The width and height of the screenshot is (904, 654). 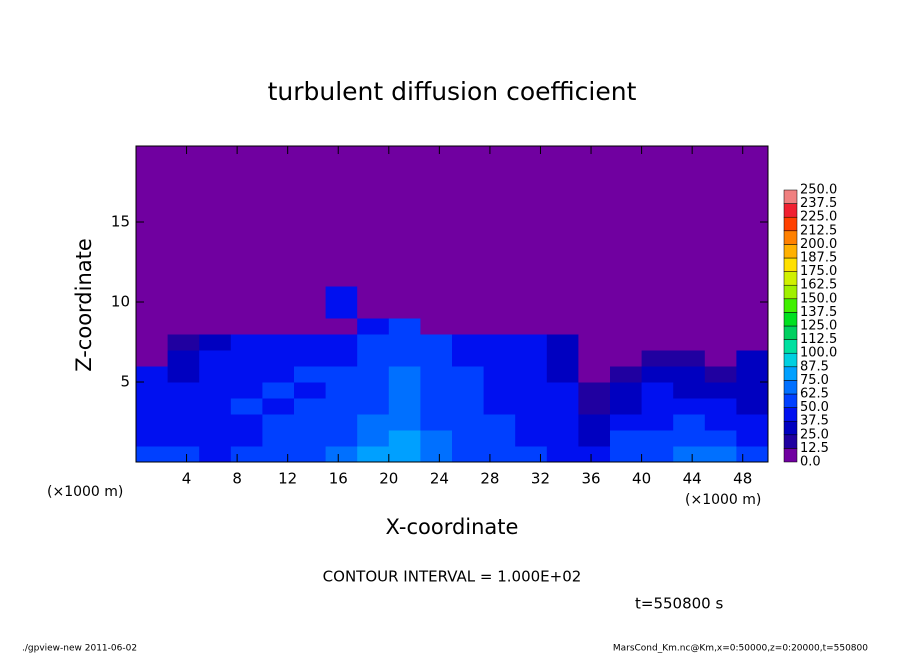 What do you see at coordinates (818, 353) in the screenshot?
I see `colorbar-label: 100.0` at bounding box center [818, 353].